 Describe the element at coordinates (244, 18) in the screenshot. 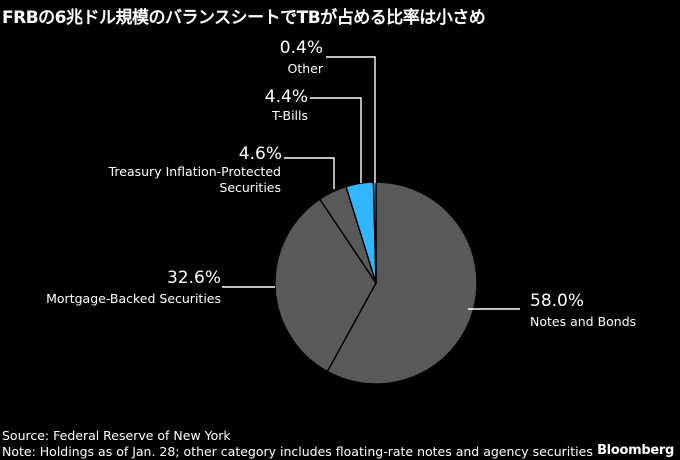

I see `chart-title: FRBの6兆ドル規模のバランスシートでTBが占める比率は小さめ` at that location.